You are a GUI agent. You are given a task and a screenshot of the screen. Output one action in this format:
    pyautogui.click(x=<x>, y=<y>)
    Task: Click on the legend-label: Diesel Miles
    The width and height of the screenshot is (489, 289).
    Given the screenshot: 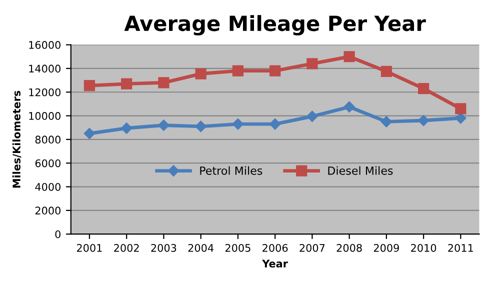 What is the action you would take?
    pyautogui.click(x=360, y=170)
    